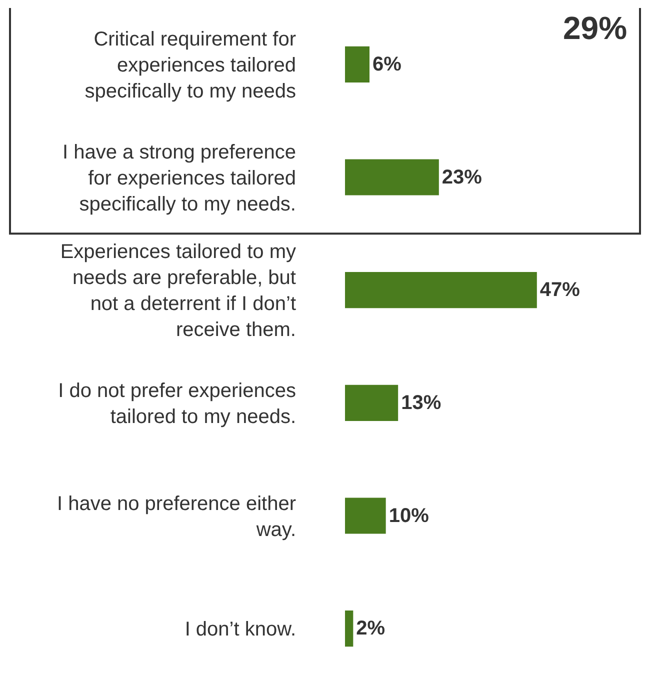 The image size is (647, 687). What do you see at coordinates (240, 629) in the screenshot?
I see `y-tick-label: I don’t know.` at bounding box center [240, 629].